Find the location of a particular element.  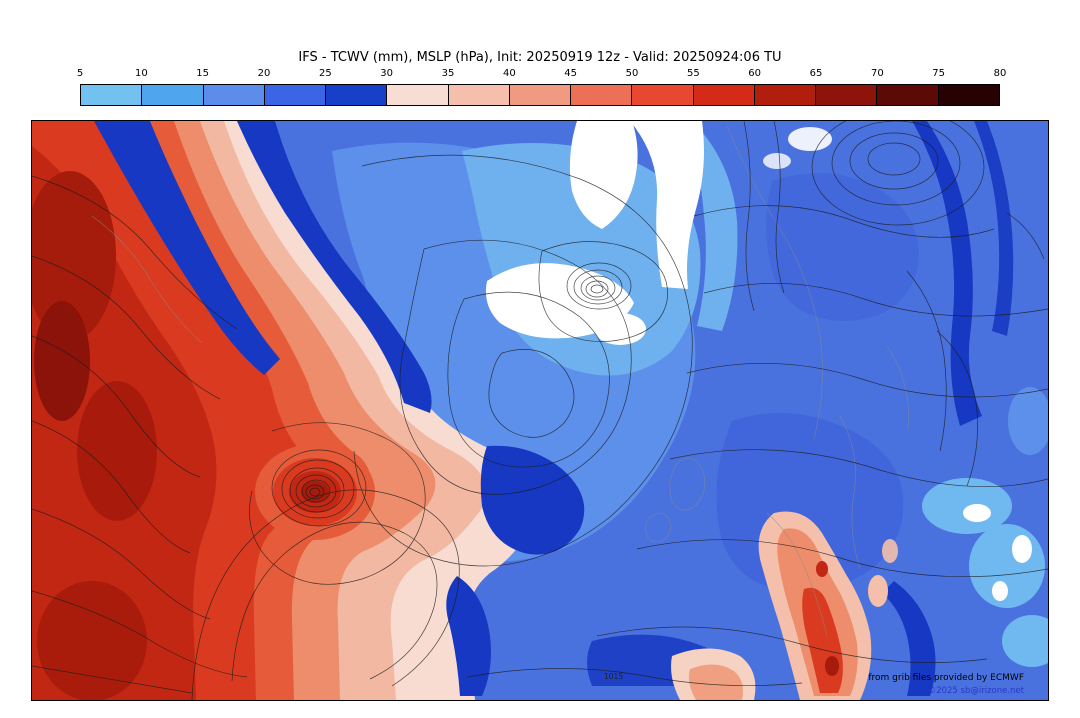

attribution-copyright: ©2025 sb@irizone.net is located at coordinates (975, 691).